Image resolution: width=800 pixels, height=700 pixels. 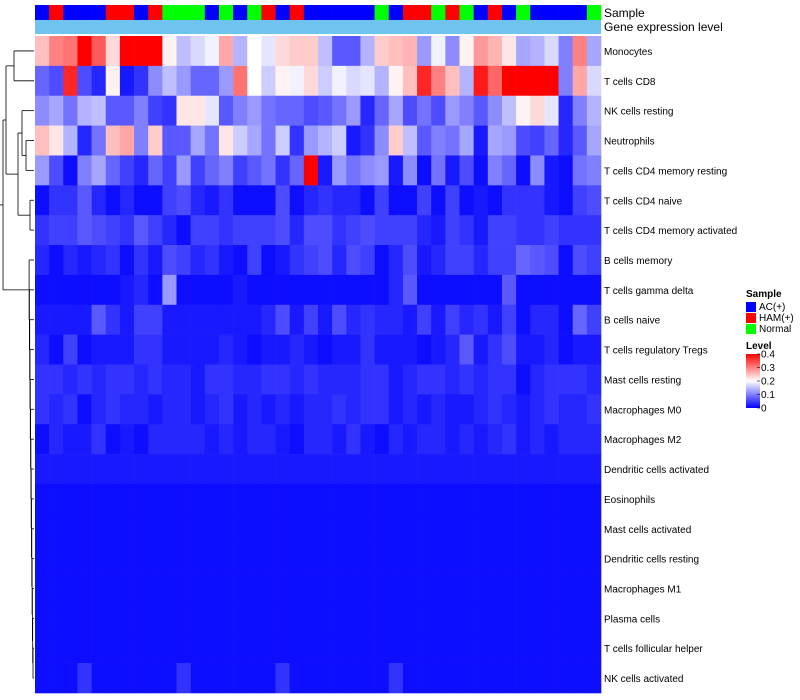 I want to click on legend-level-tick-label: 0.3, so click(x=768, y=368).